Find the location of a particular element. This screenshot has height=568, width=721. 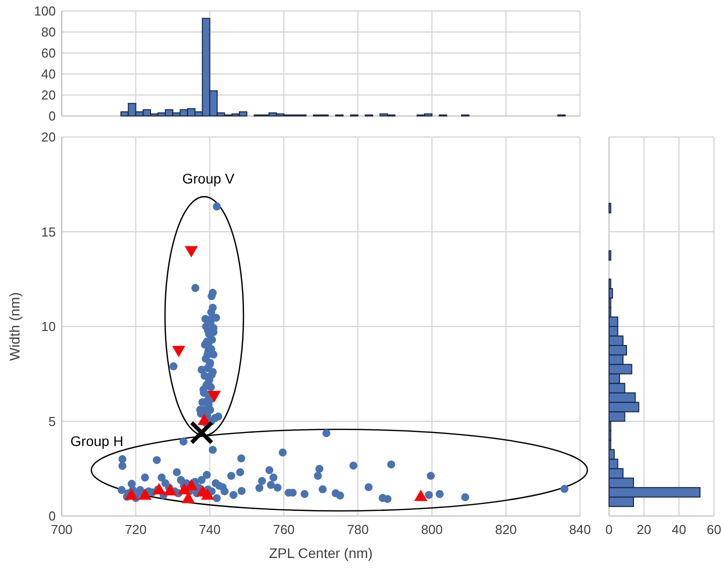

x-tick-label: 820 is located at coordinates (506, 529).